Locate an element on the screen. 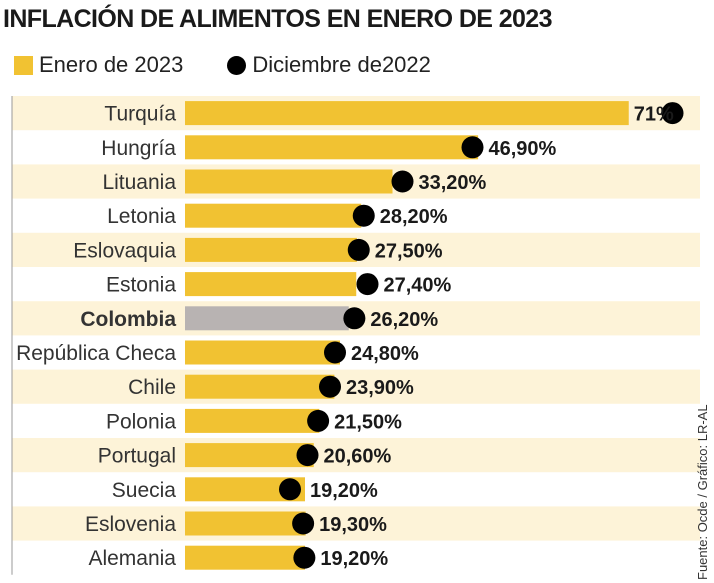 This screenshot has height=583, width=714. value-label-alemania: 19,20% is located at coordinates (354, 559).